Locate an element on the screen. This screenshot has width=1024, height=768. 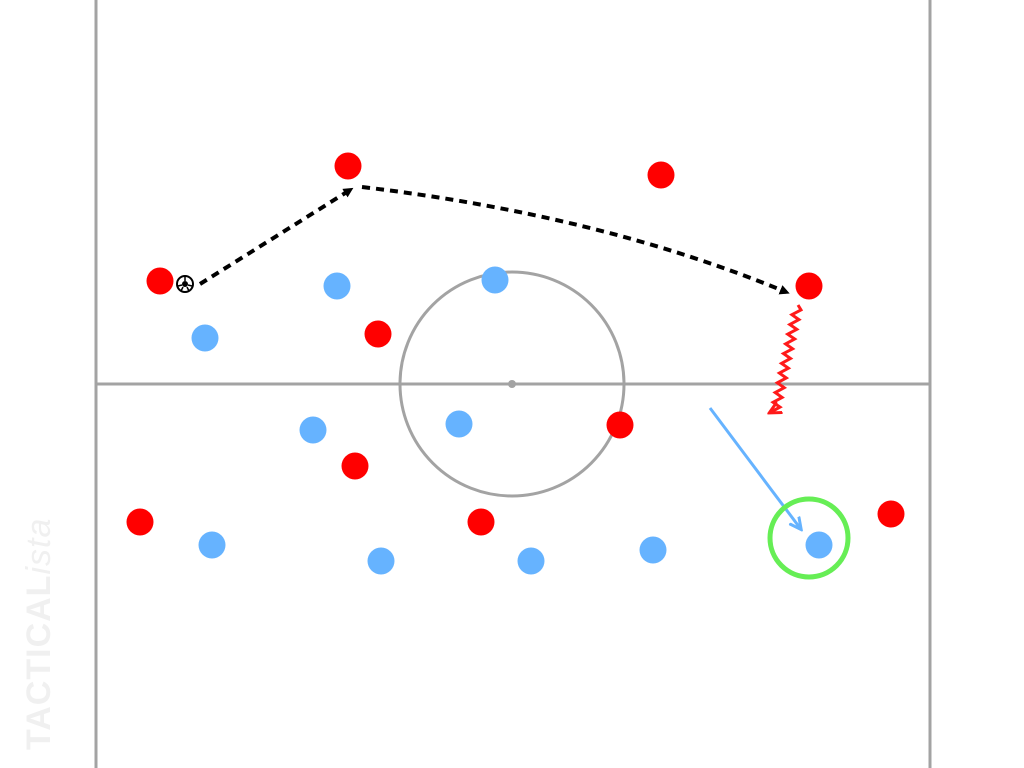
center-spot is located at coordinates (512, 384).